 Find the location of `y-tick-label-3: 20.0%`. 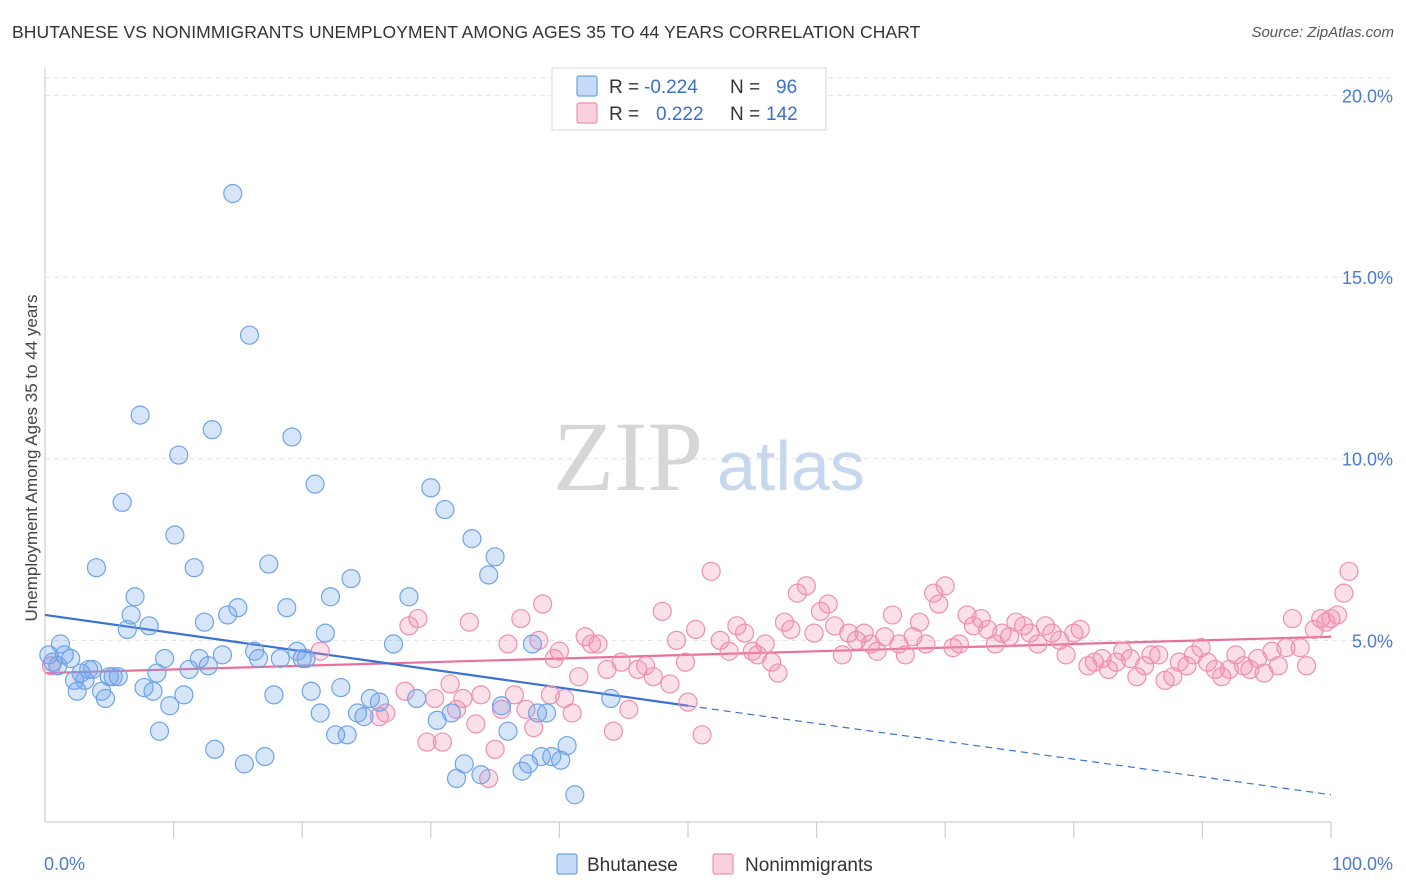

y-tick-label-3: 20.0% is located at coordinates (1367, 96).